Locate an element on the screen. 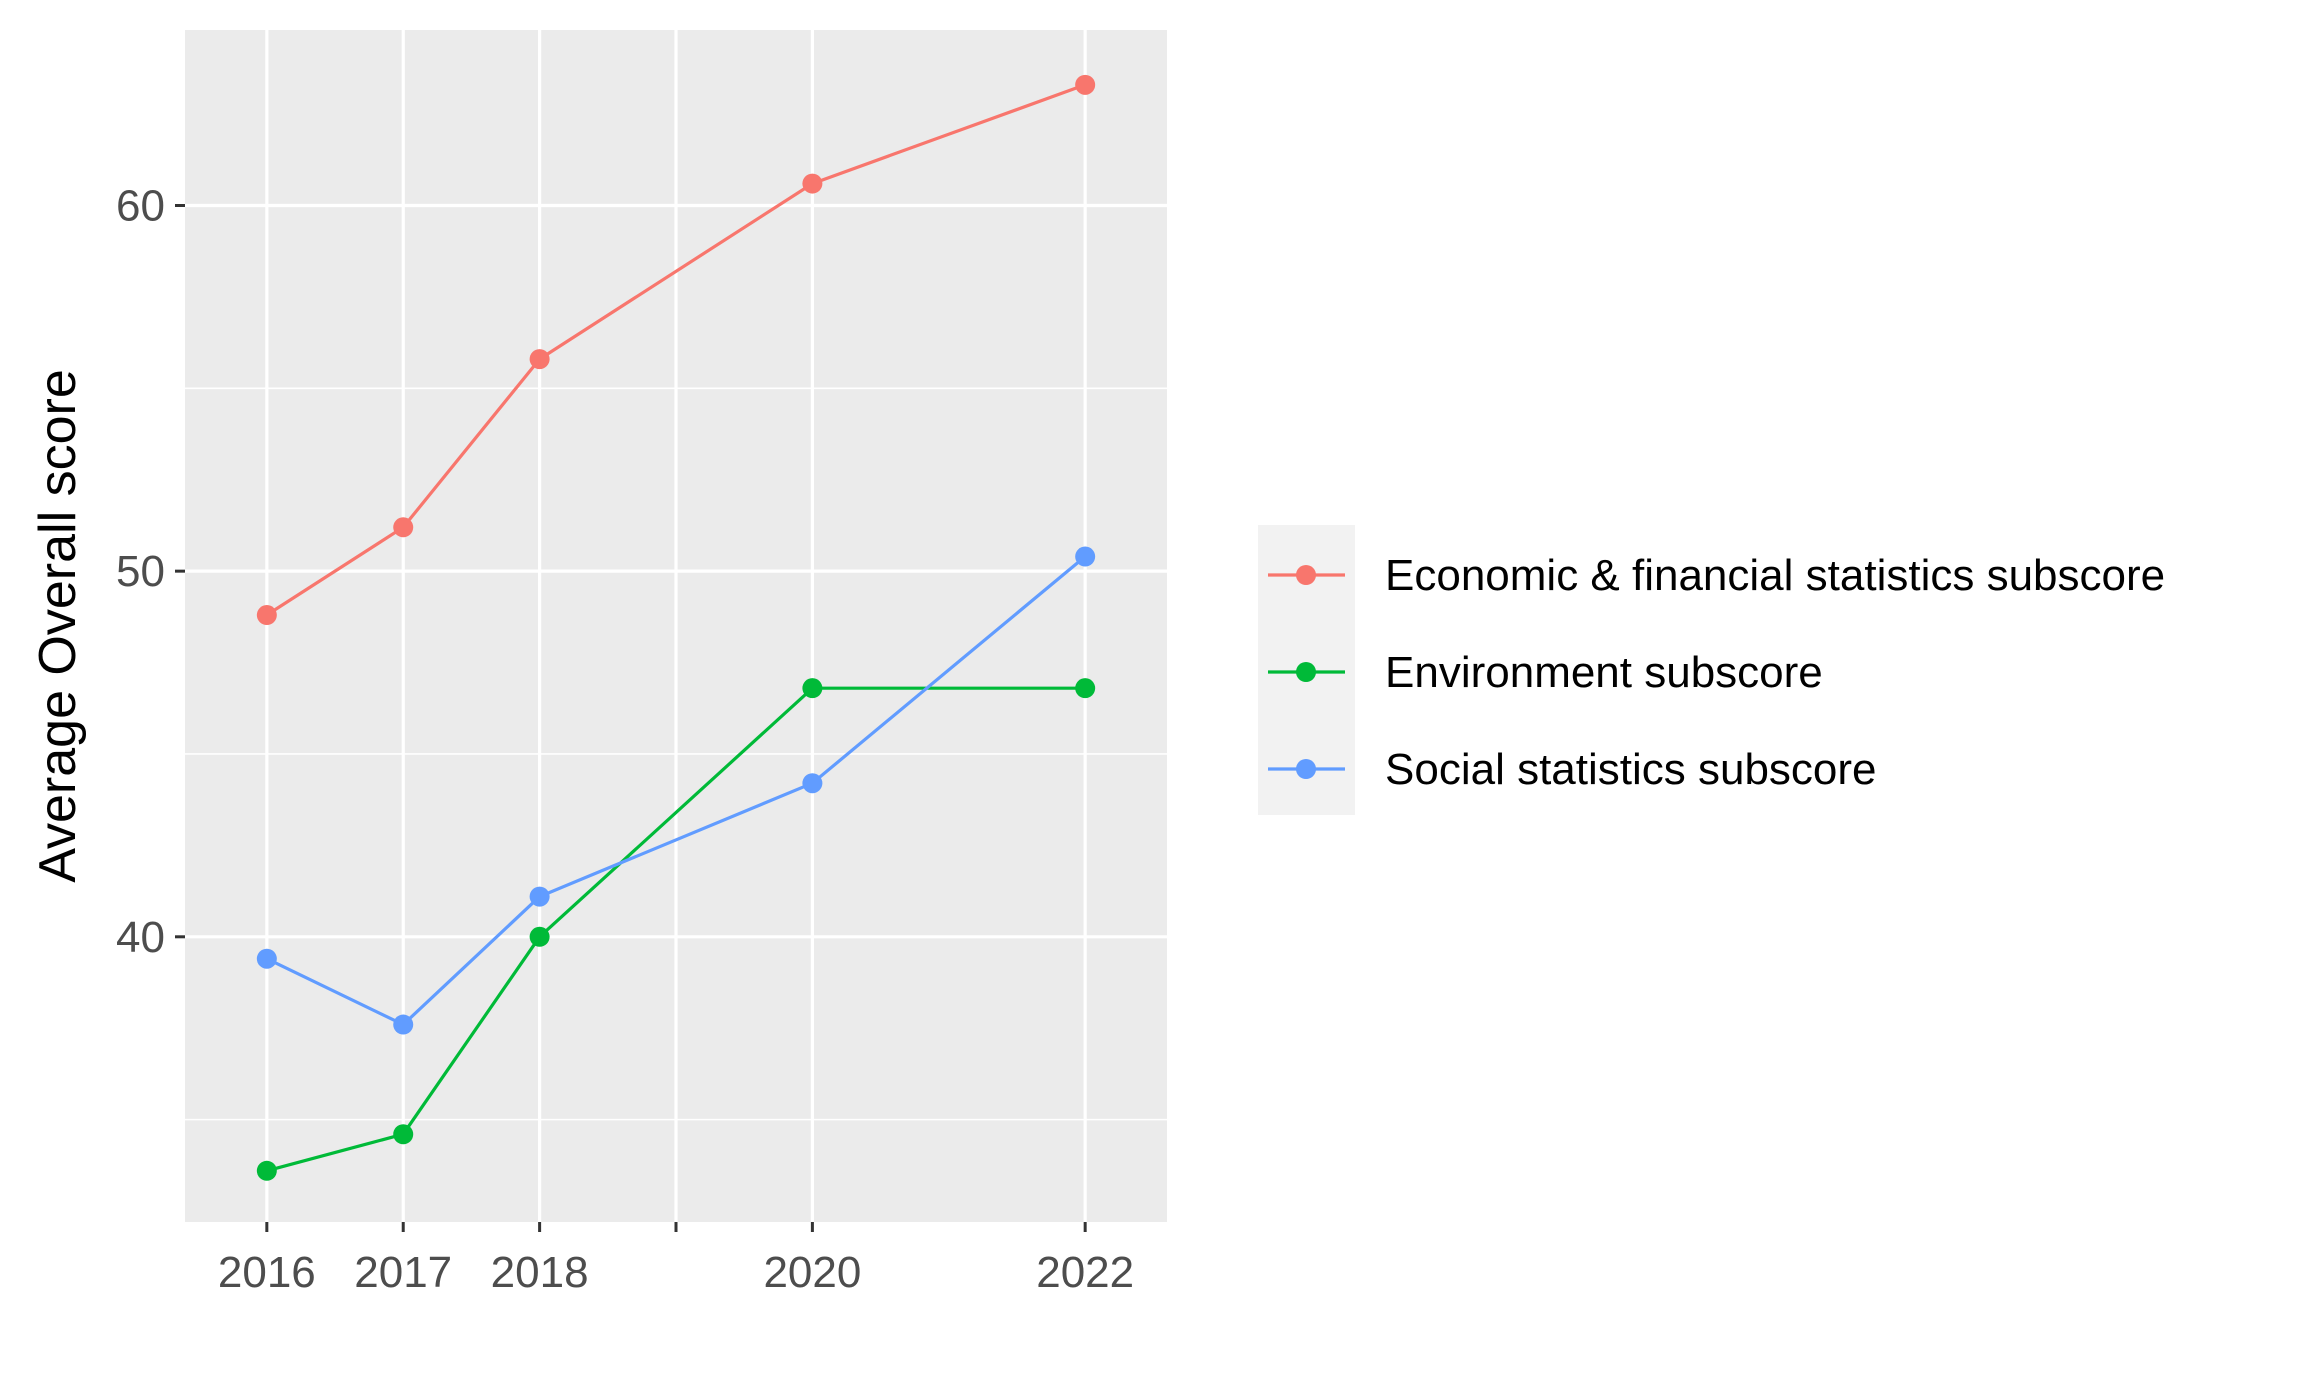 This screenshot has height=1390, width=2306. legend-label: Economic & financial statistics subscore is located at coordinates (1775, 575).